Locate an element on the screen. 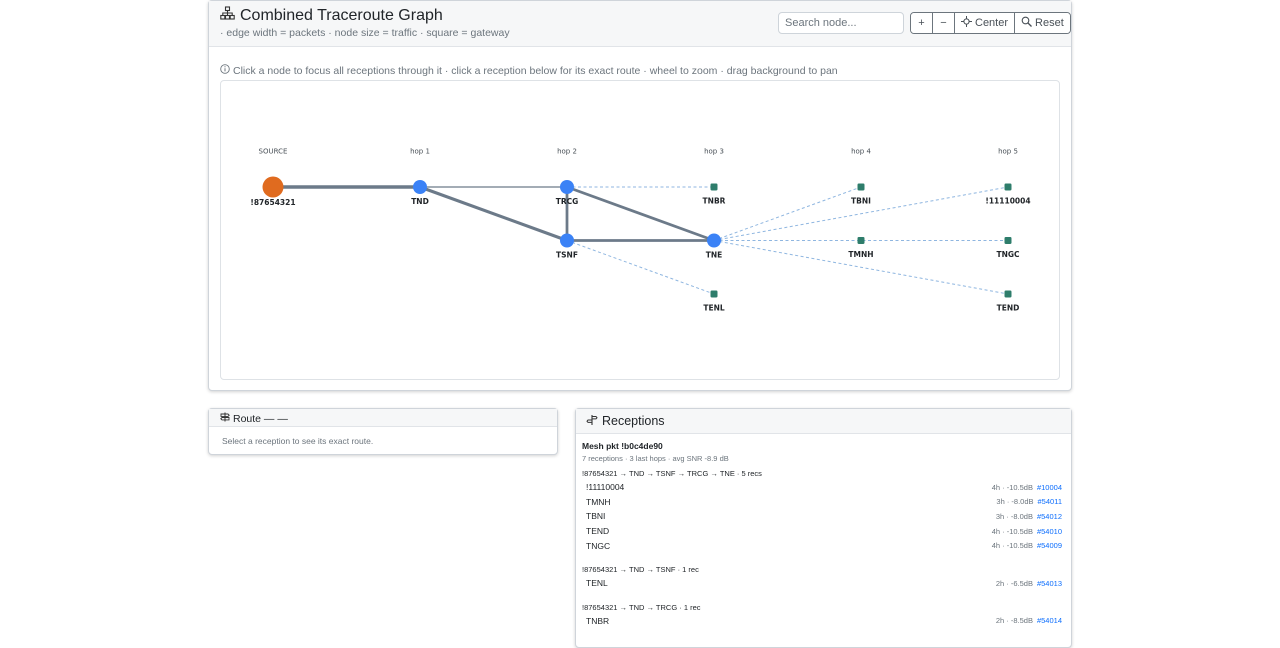  reset-button: Reset is located at coordinates (1042, 23).